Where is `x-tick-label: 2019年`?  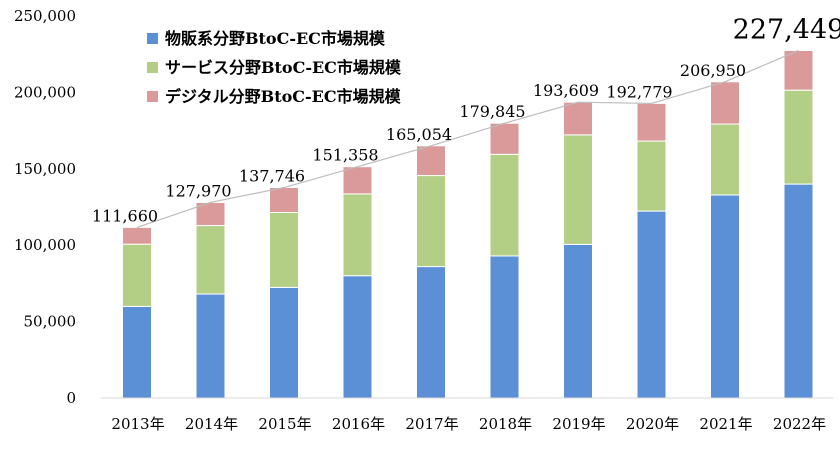
x-tick-label: 2019年 is located at coordinates (578, 424).